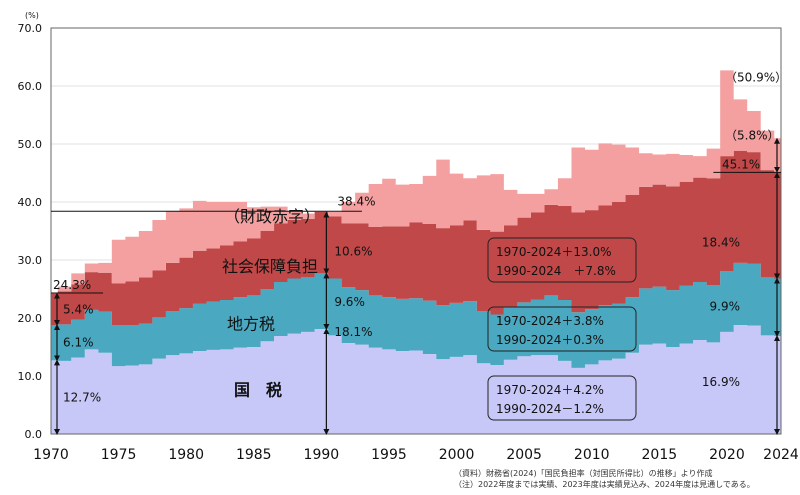  Describe the element at coordinates (34, 434) in the screenshot. I see `y-tick-label: 0.0` at that location.